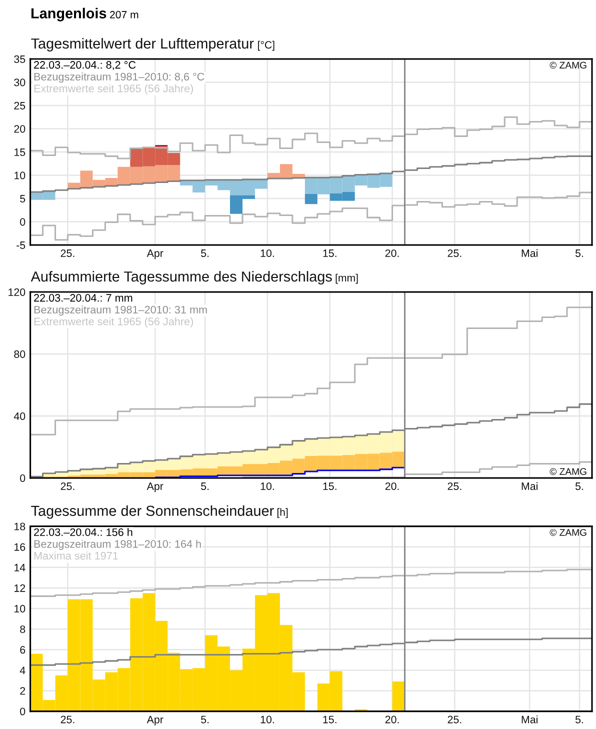  I want to click on text: 207 m, so click(124, 14).